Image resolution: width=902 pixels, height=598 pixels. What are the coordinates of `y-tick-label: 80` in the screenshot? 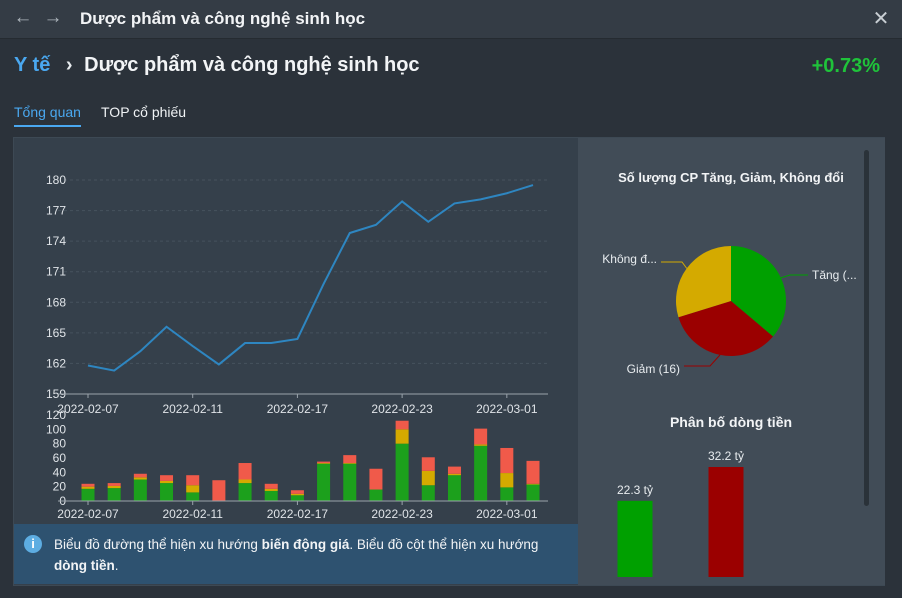 It's located at (60, 444).